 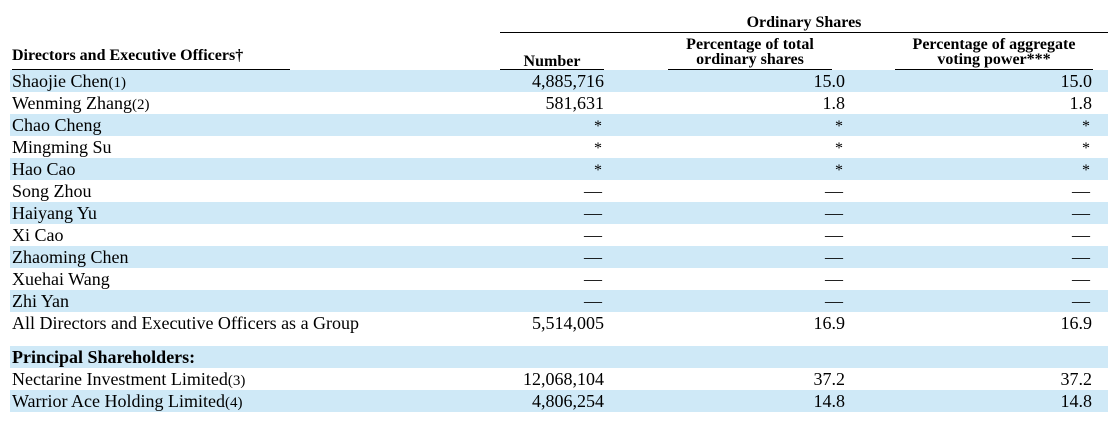 I want to click on column-header-percentage-total-line1: Percentage of total, so click(x=750, y=44).